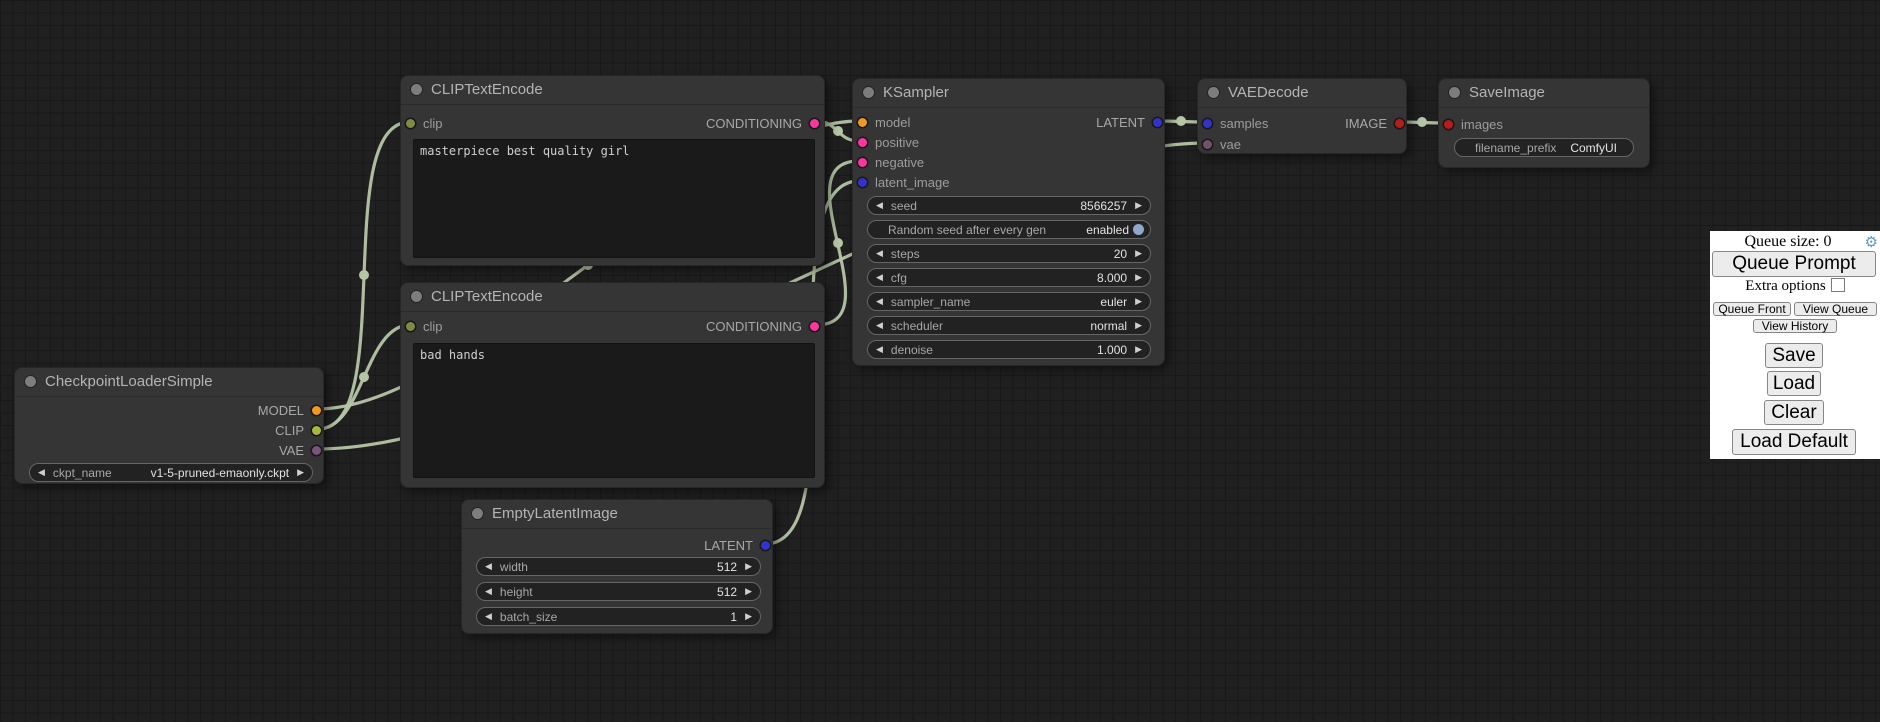 This screenshot has width=1880, height=722. Describe the element at coordinates (617, 514) in the screenshot. I see `node-title-bar: EmptyLatentImage` at that location.